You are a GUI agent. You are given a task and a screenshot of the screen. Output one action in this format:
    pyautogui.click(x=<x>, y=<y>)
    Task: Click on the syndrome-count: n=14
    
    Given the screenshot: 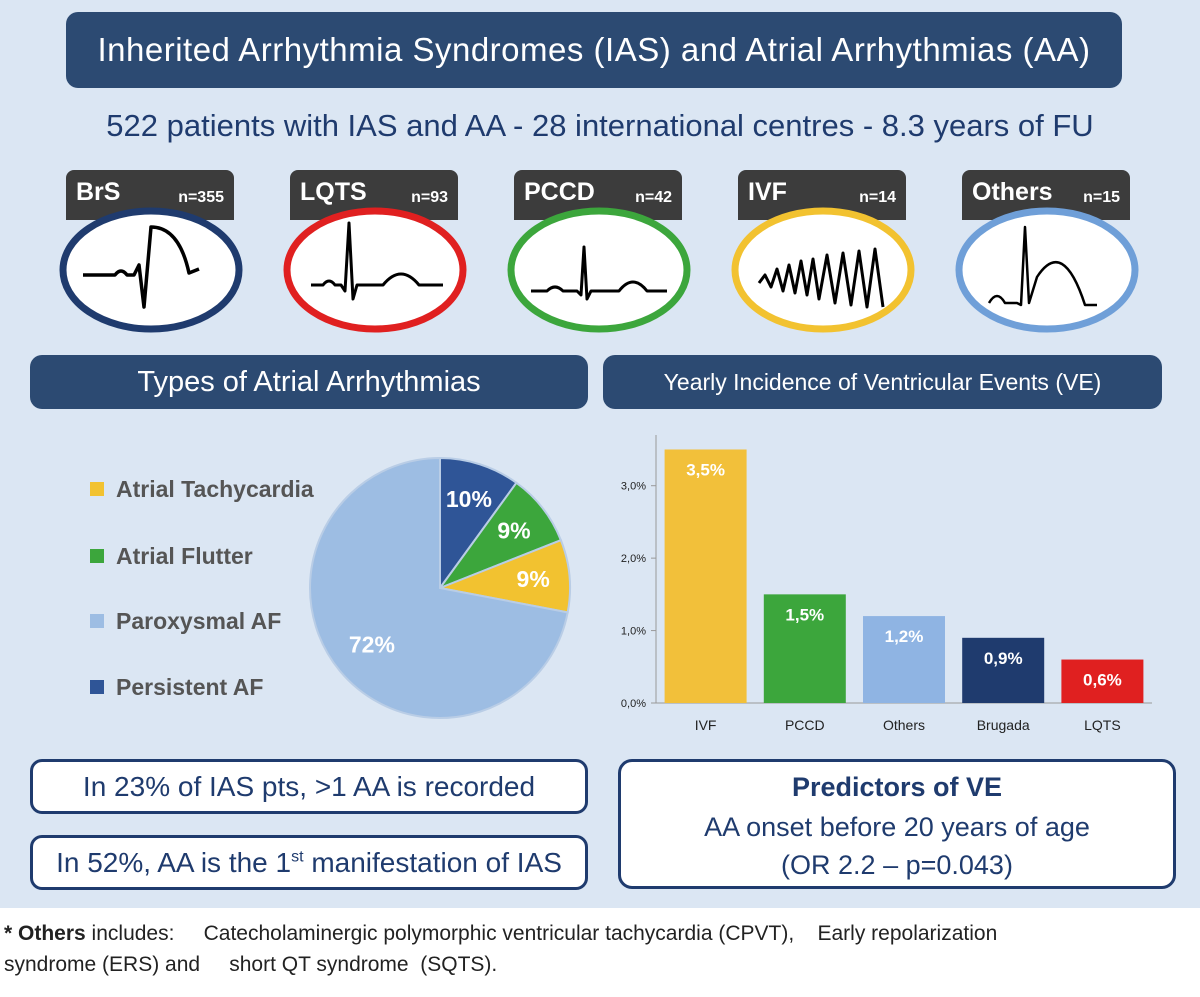 What is the action you would take?
    pyautogui.click(x=877, y=197)
    